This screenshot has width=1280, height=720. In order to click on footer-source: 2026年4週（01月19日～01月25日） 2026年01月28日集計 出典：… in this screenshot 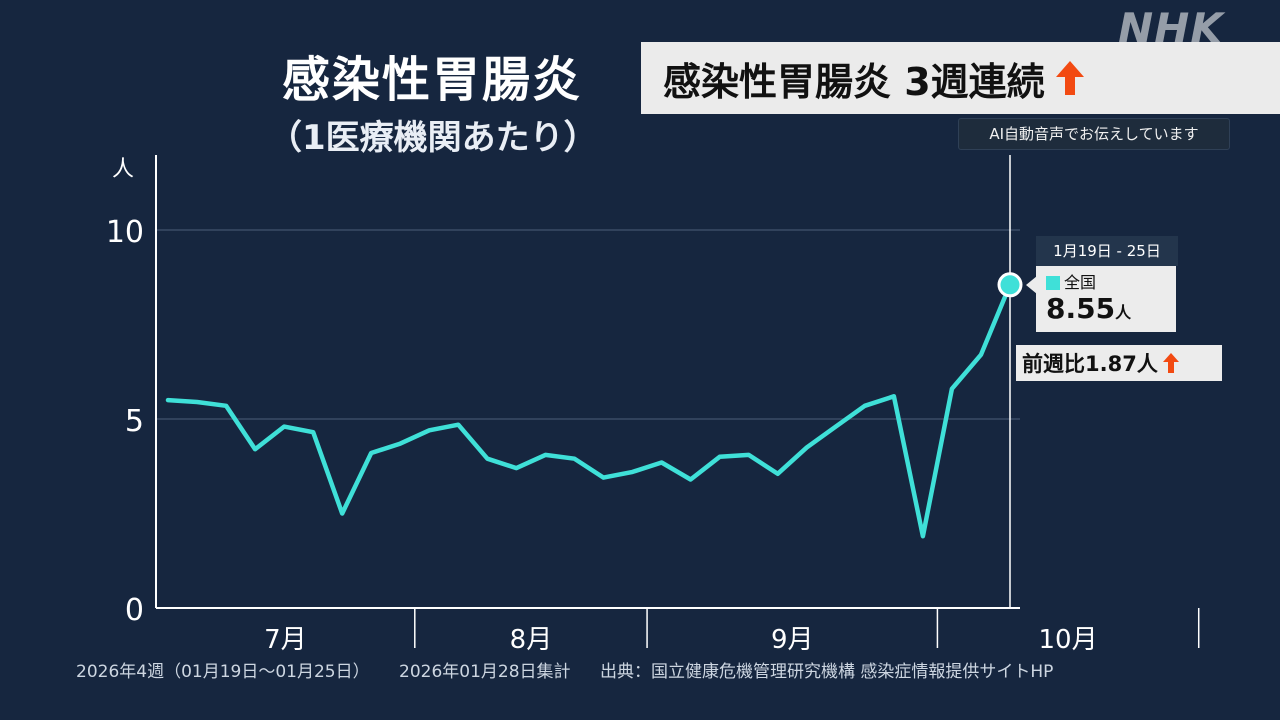, I will do `click(666, 672)`.